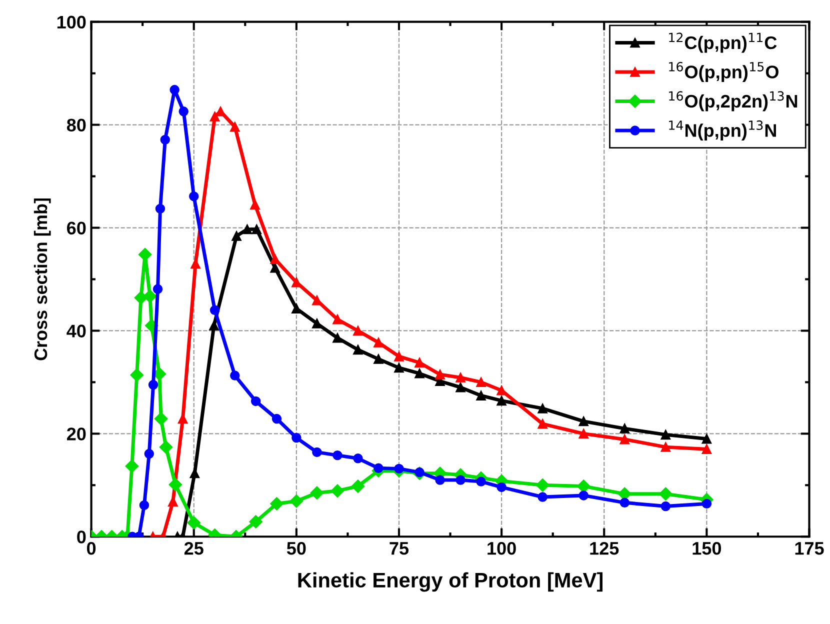 This screenshot has width=830, height=624. What do you see at coordinates (604, 548) in the screenshot?
I see `x-tick-label: 125` at bounding box center [604, 548].